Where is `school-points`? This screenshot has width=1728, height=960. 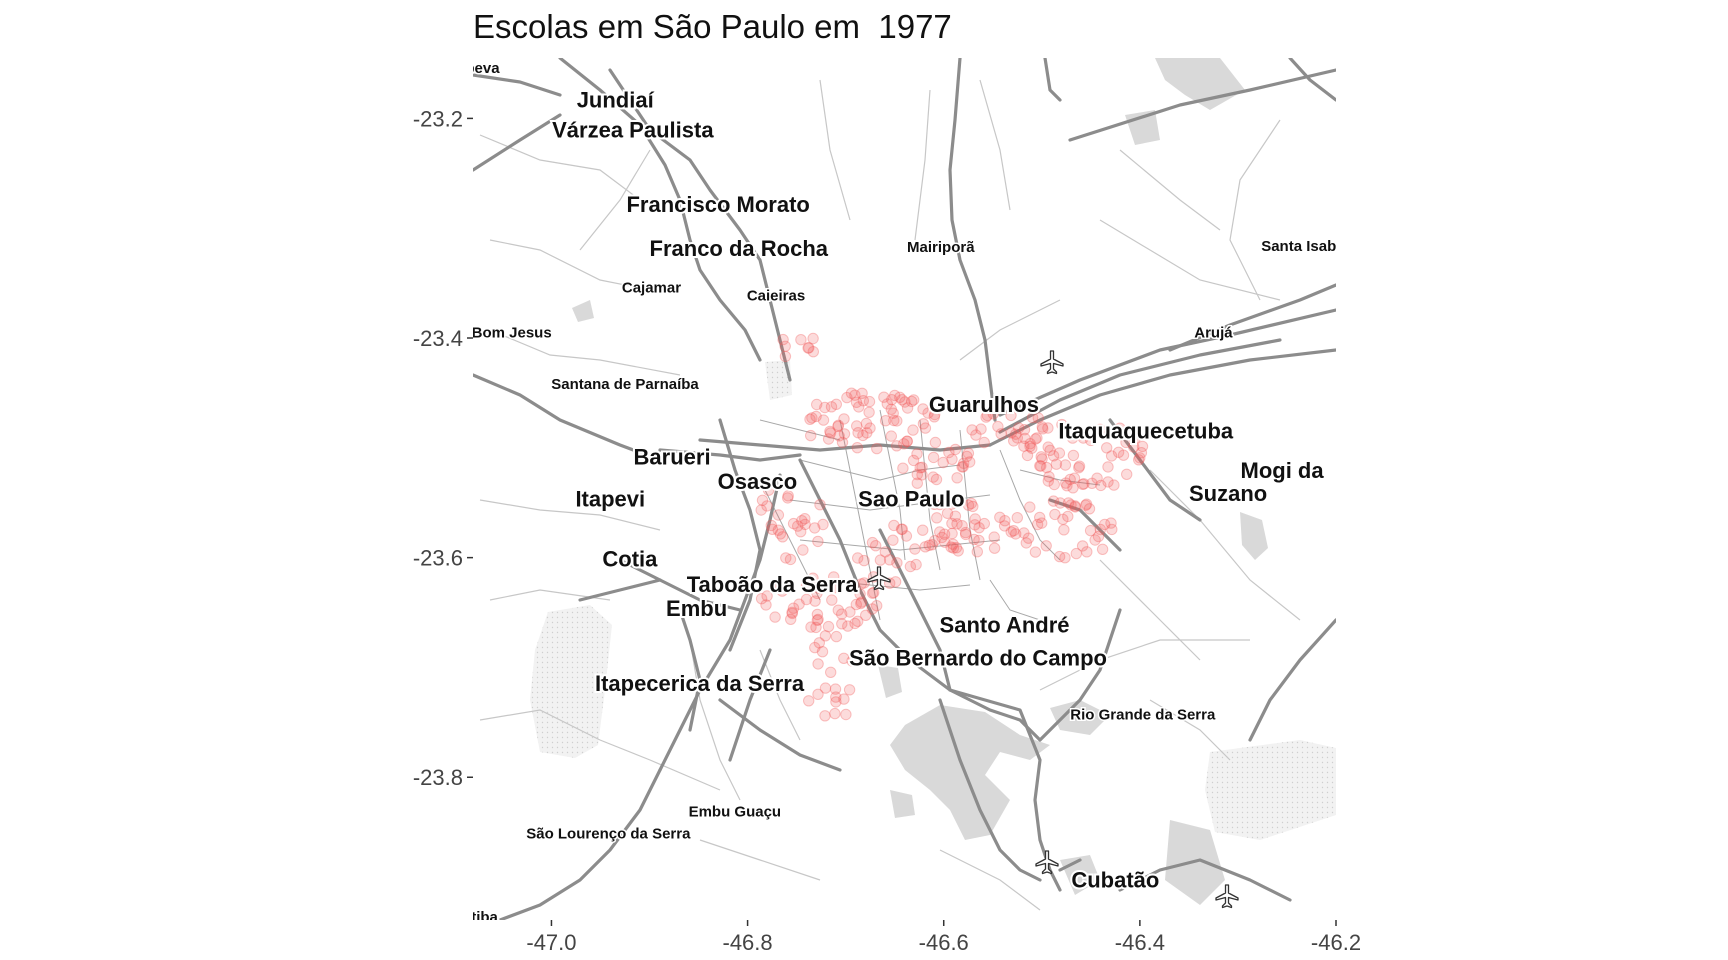 school-points is located at coordinates (952, 527).